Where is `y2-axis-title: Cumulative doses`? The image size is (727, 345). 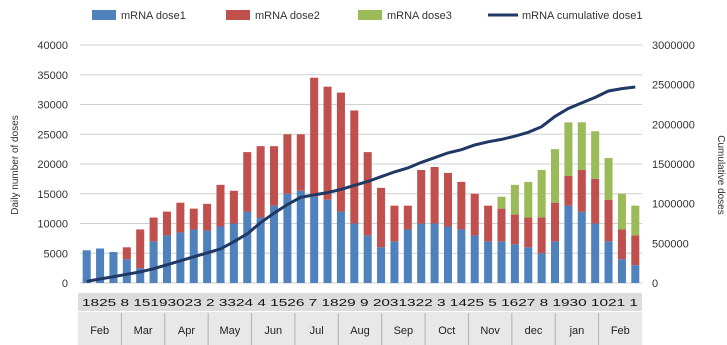
y2-axis-title: Cumulative doses is located at coordinates (720, 174).